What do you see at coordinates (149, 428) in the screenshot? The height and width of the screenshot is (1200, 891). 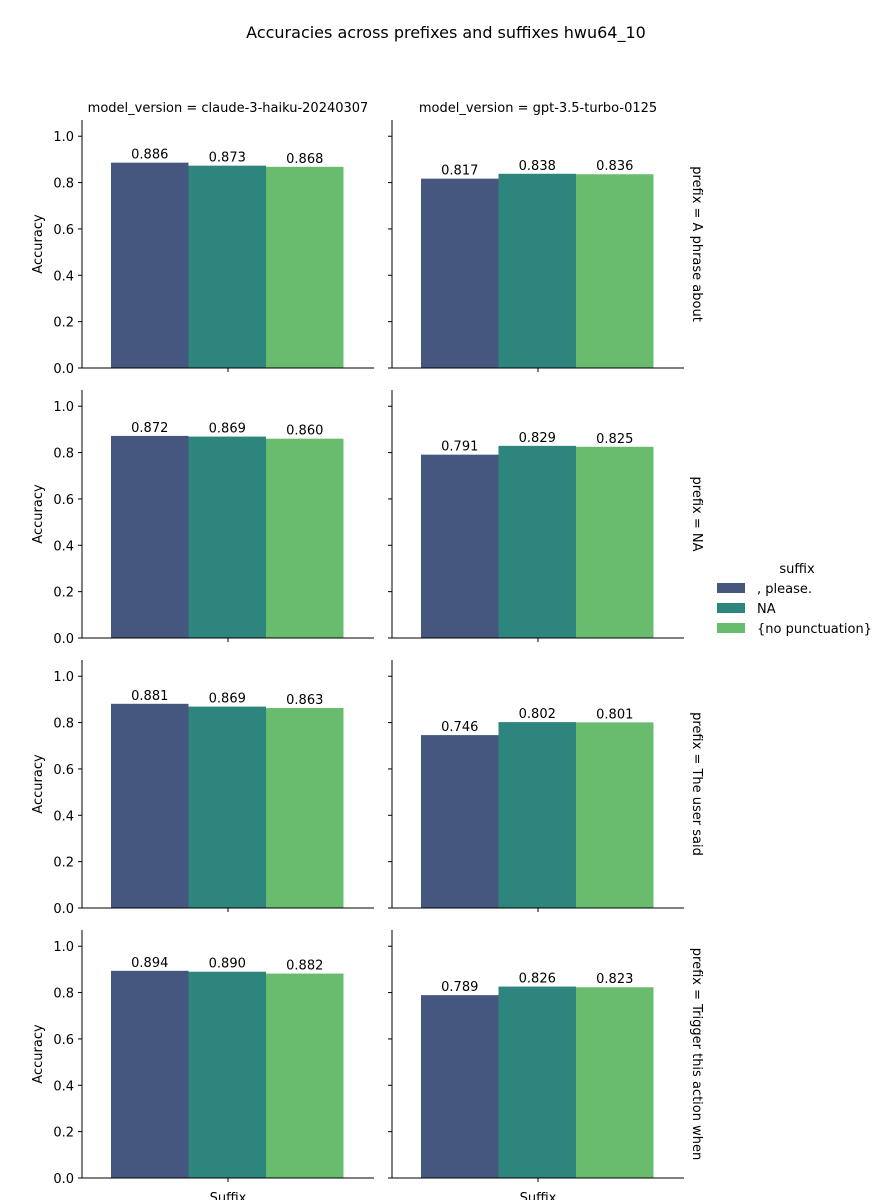 I see `data-label: 0.872` at bounding box center [149, 428].